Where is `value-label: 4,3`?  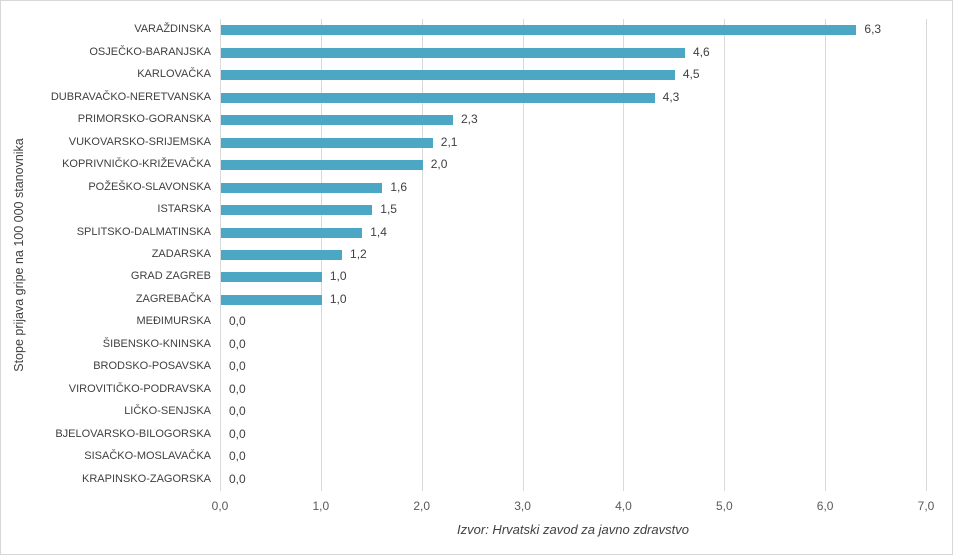
value-label: 4,3 is located at coordinates (671, 96).